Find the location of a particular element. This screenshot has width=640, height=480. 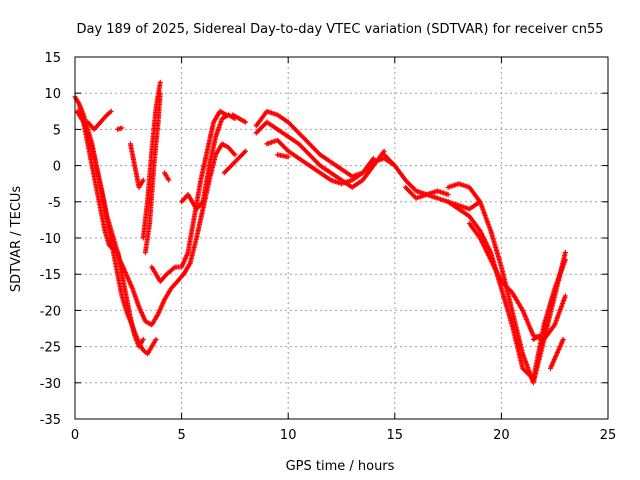

x-tick-label: 10 is located at coordinates (288, 435).